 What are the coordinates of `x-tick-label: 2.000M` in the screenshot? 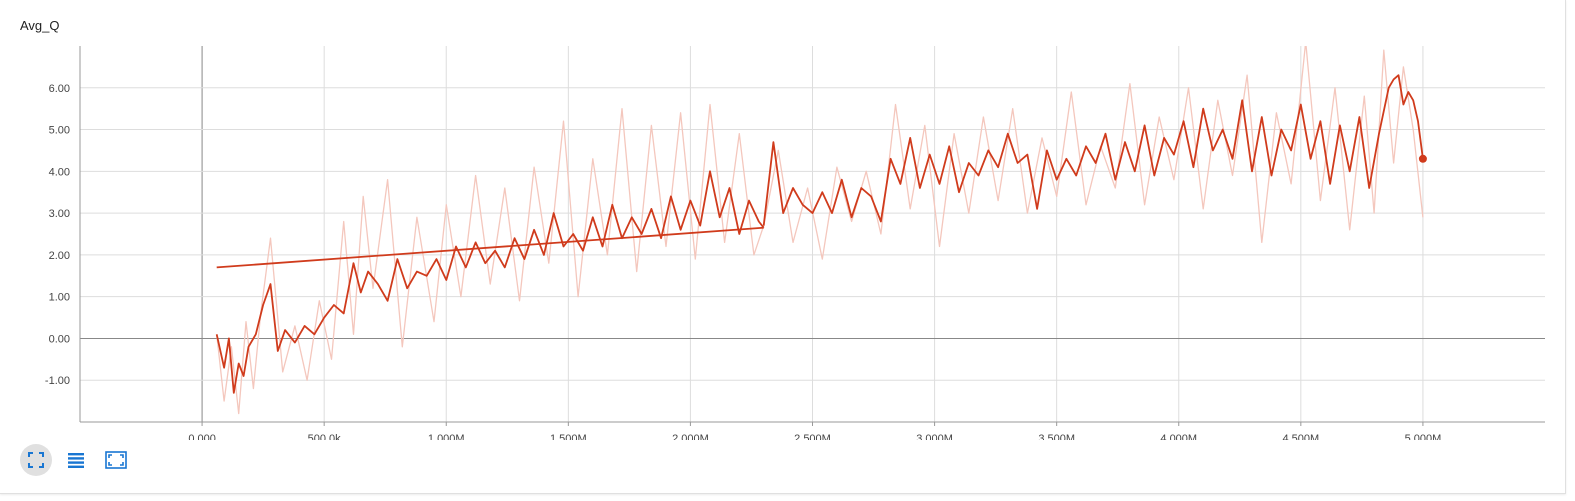 It's located at (690, 436).